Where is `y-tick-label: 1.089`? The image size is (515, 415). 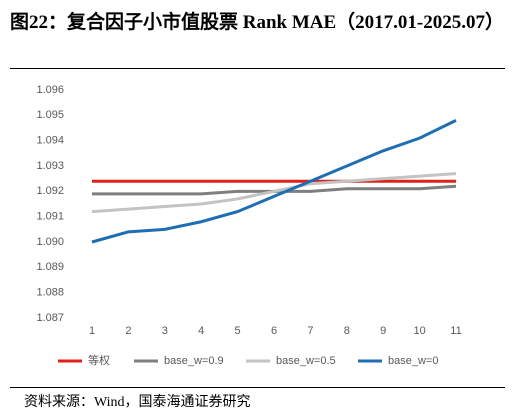 y-tick-label: 1.089 is located at coordinates (50, 267).